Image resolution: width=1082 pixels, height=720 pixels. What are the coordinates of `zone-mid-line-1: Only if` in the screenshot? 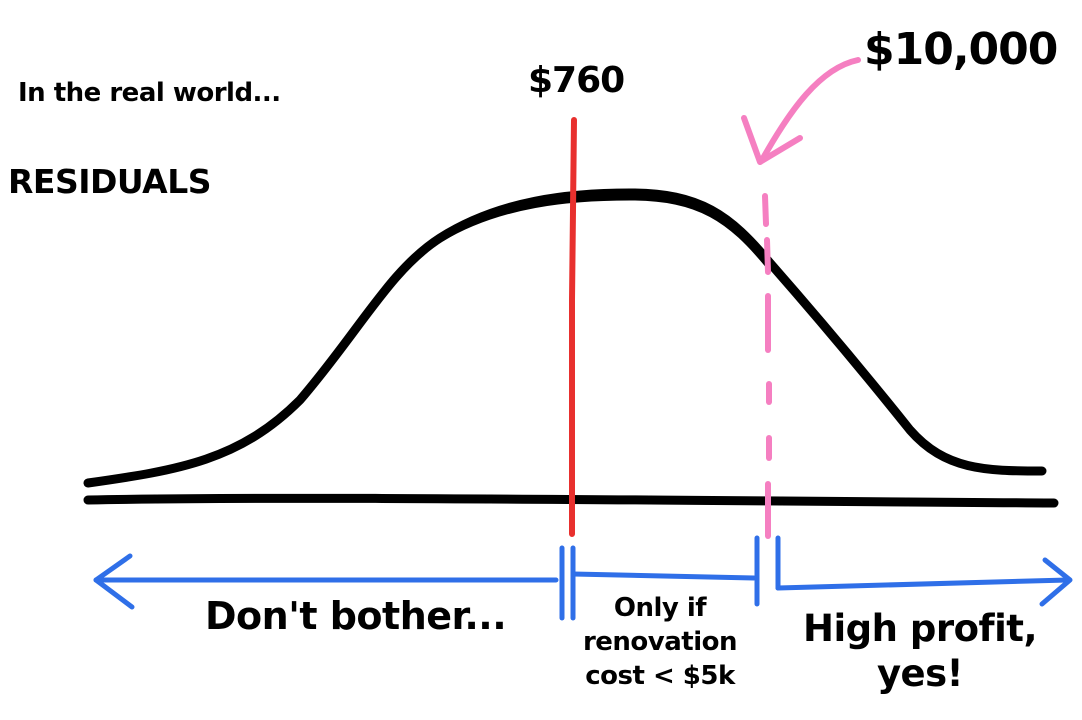 It's located at (660, 608).